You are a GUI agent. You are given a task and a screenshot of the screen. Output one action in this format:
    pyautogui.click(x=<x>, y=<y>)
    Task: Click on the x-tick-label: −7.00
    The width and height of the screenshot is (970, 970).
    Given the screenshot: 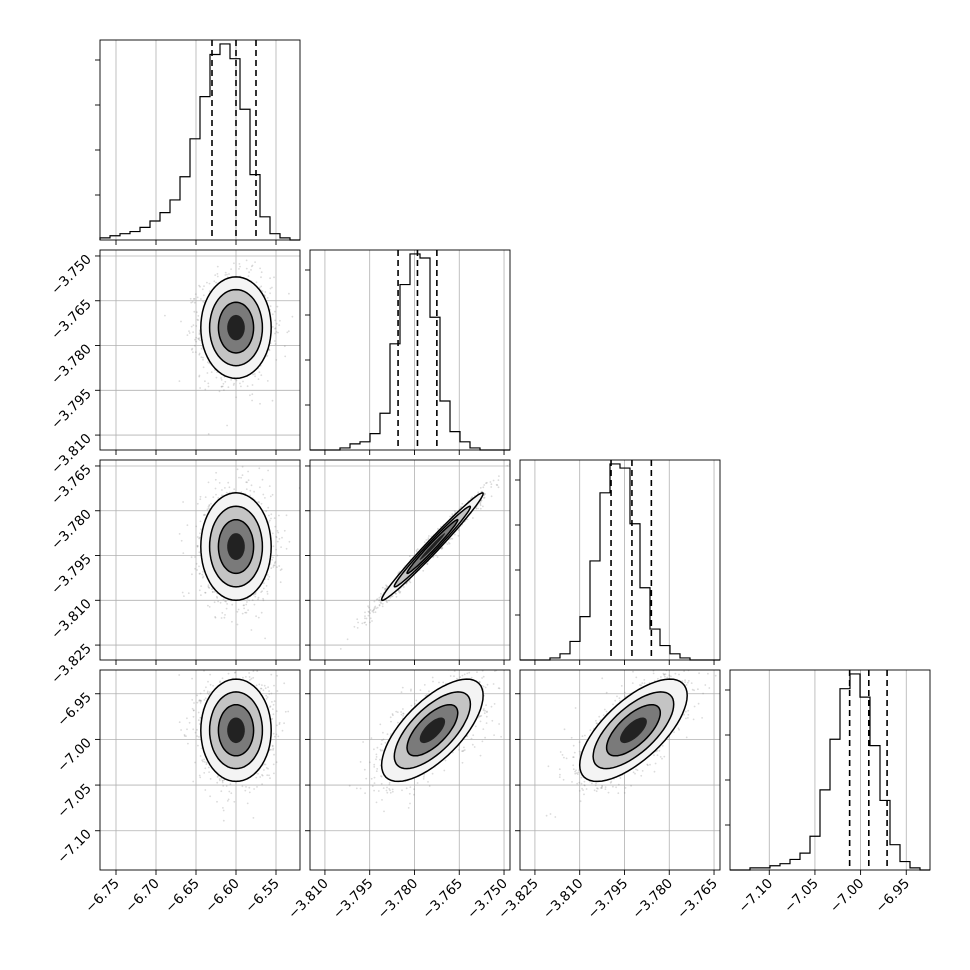 What is the action you would take?
    pyautogui.click(x=847, y=896)
    